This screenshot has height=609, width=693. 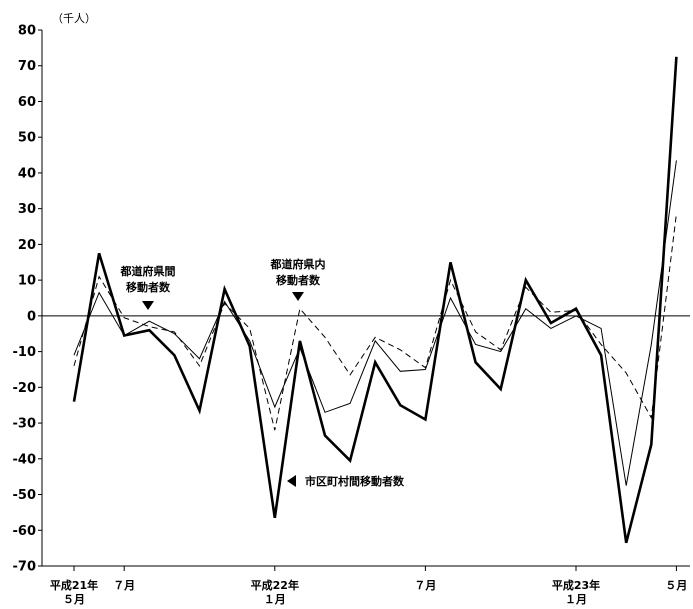 What do you see at coordinates (25, 531) in the screenshot?
I see `y-tick-label: -60` at bounding box center [25, 531].